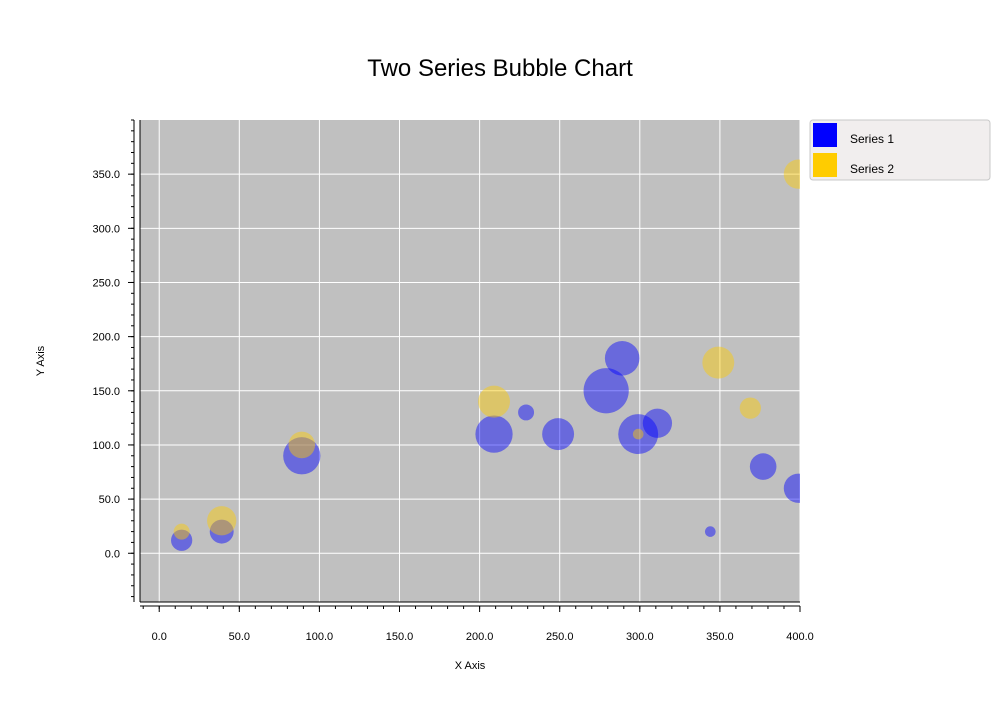 This screenshot has height=705, width=1000. Describe the element at coordinates (320, 637) in the screenshot. I see `x-tick-label: 100.0` at that location.